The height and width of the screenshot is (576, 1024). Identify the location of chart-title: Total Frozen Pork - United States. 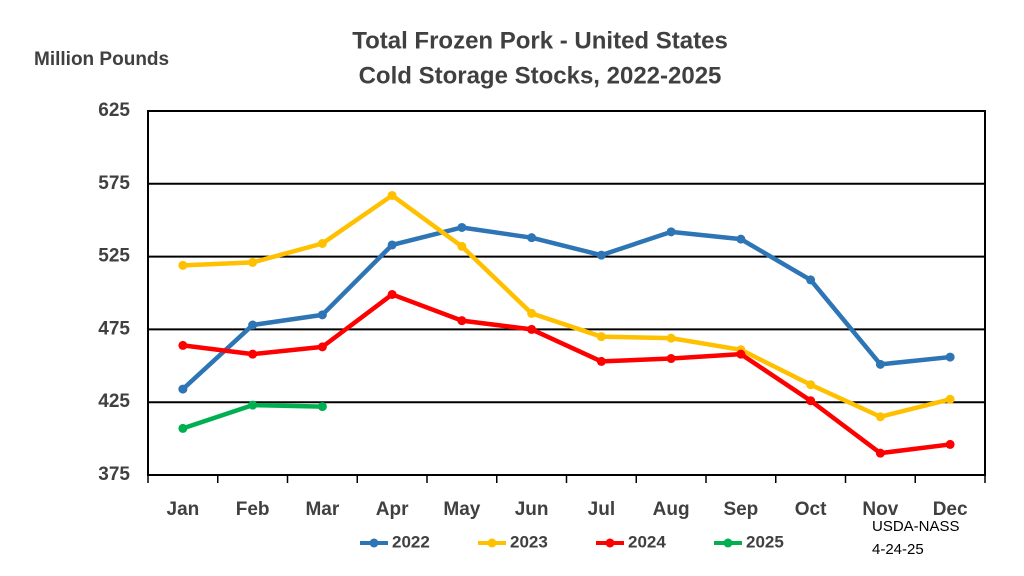
(540, 40).